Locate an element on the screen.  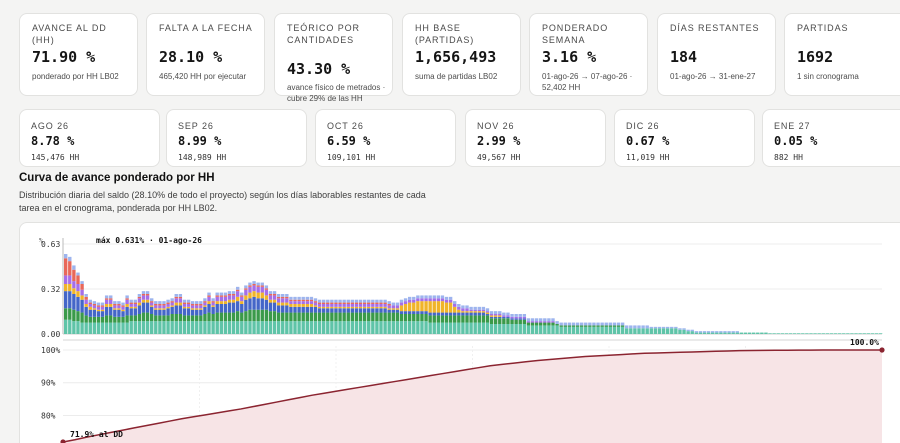
month-label: AGO 26 is located at coordinates (50, 126).